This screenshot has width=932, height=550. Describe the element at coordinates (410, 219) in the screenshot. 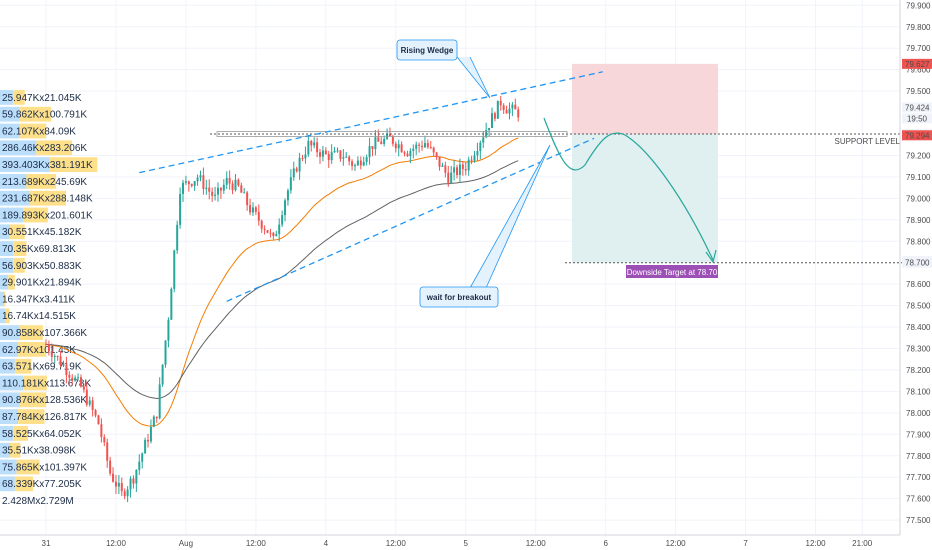

I see `wedge-lower-line` at that location.